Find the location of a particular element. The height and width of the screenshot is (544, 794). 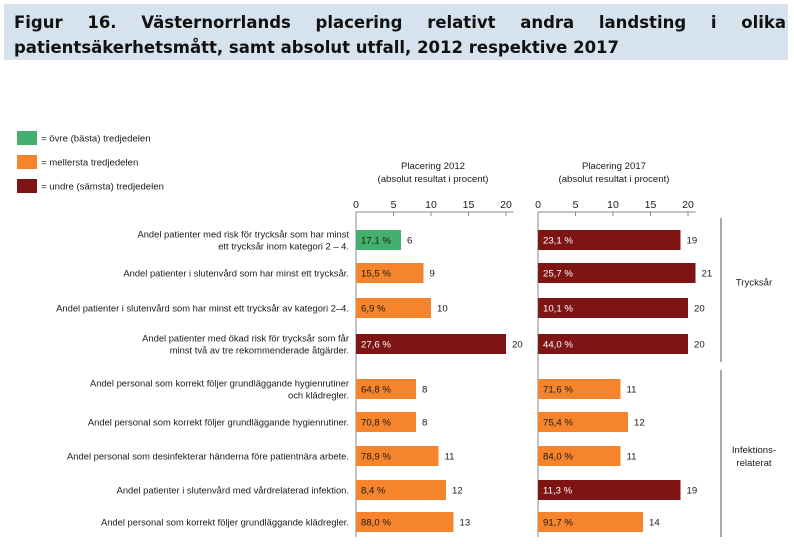

bar-value-label: 25,7 % is located at coordinates (558, 274).